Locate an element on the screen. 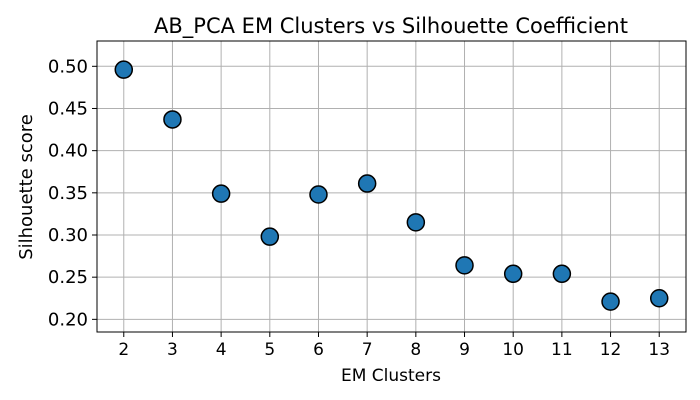 The width and height of the screenshot is (700, 400). y-tick-label: 0.40 is located at coordinates (68, 151).